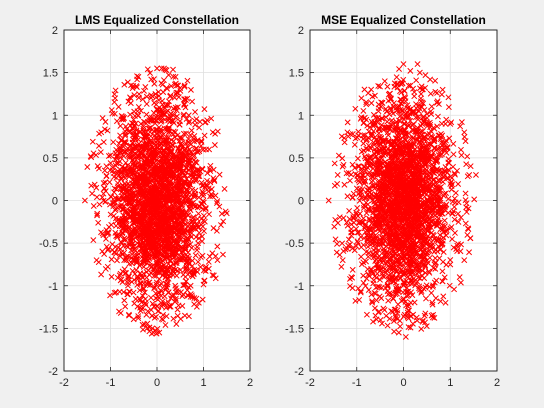 The image size is (544, 408). I want to click on y-tick-label: 1, so click(55, 116).